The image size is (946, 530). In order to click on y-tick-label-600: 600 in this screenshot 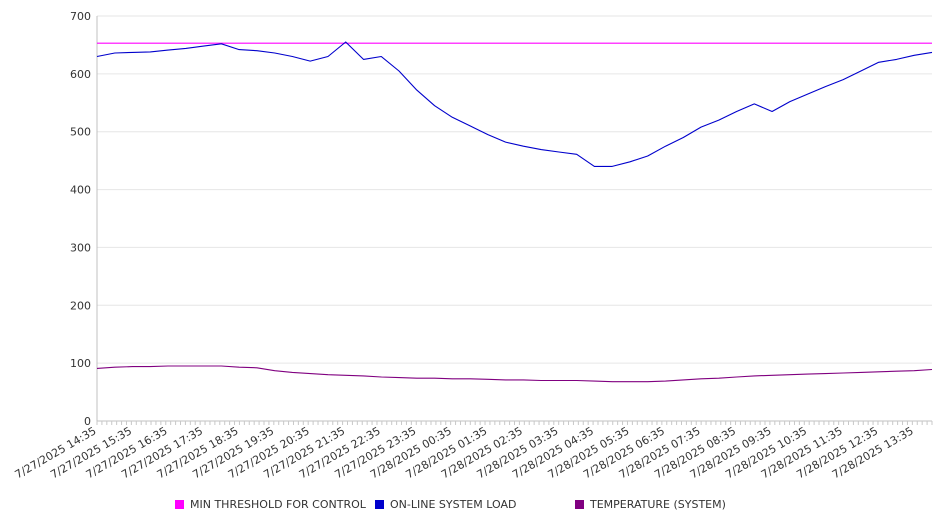, I will do `click(80, 74)`.